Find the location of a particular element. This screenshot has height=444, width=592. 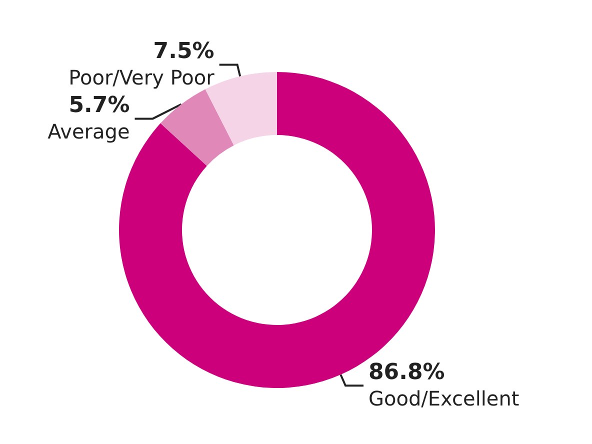

data-label: 7.5% is located at coordinates (183, 51).